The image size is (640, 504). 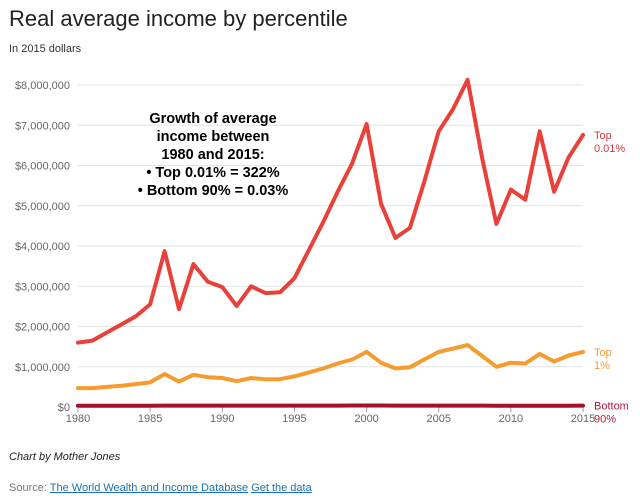 What do you see at coordinates (330, 367) in the screenshot?
I see `series-line` at bounding box center [330, 367].